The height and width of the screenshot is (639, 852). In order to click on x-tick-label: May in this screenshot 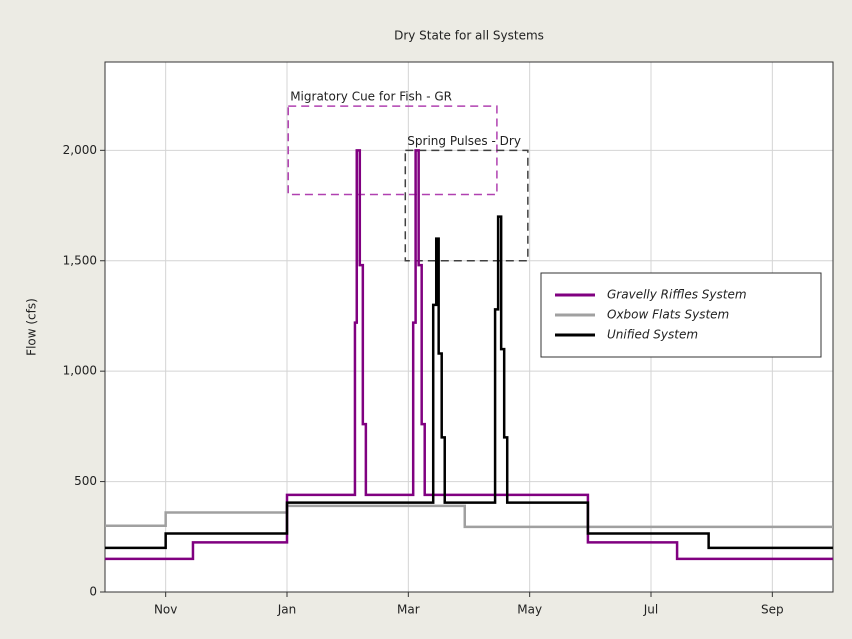, I will do `click(529, 610)`.